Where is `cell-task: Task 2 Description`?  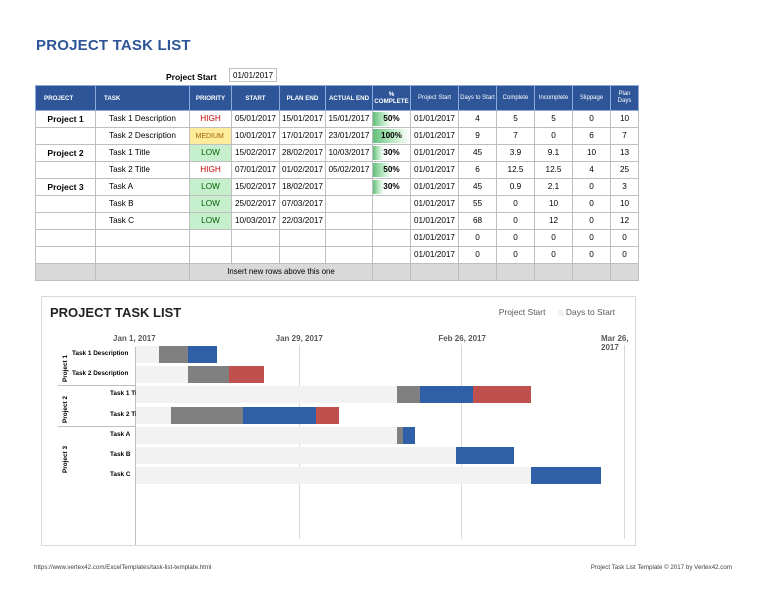
cell-task: Task 2 Description is located at coordinates (142, 136).